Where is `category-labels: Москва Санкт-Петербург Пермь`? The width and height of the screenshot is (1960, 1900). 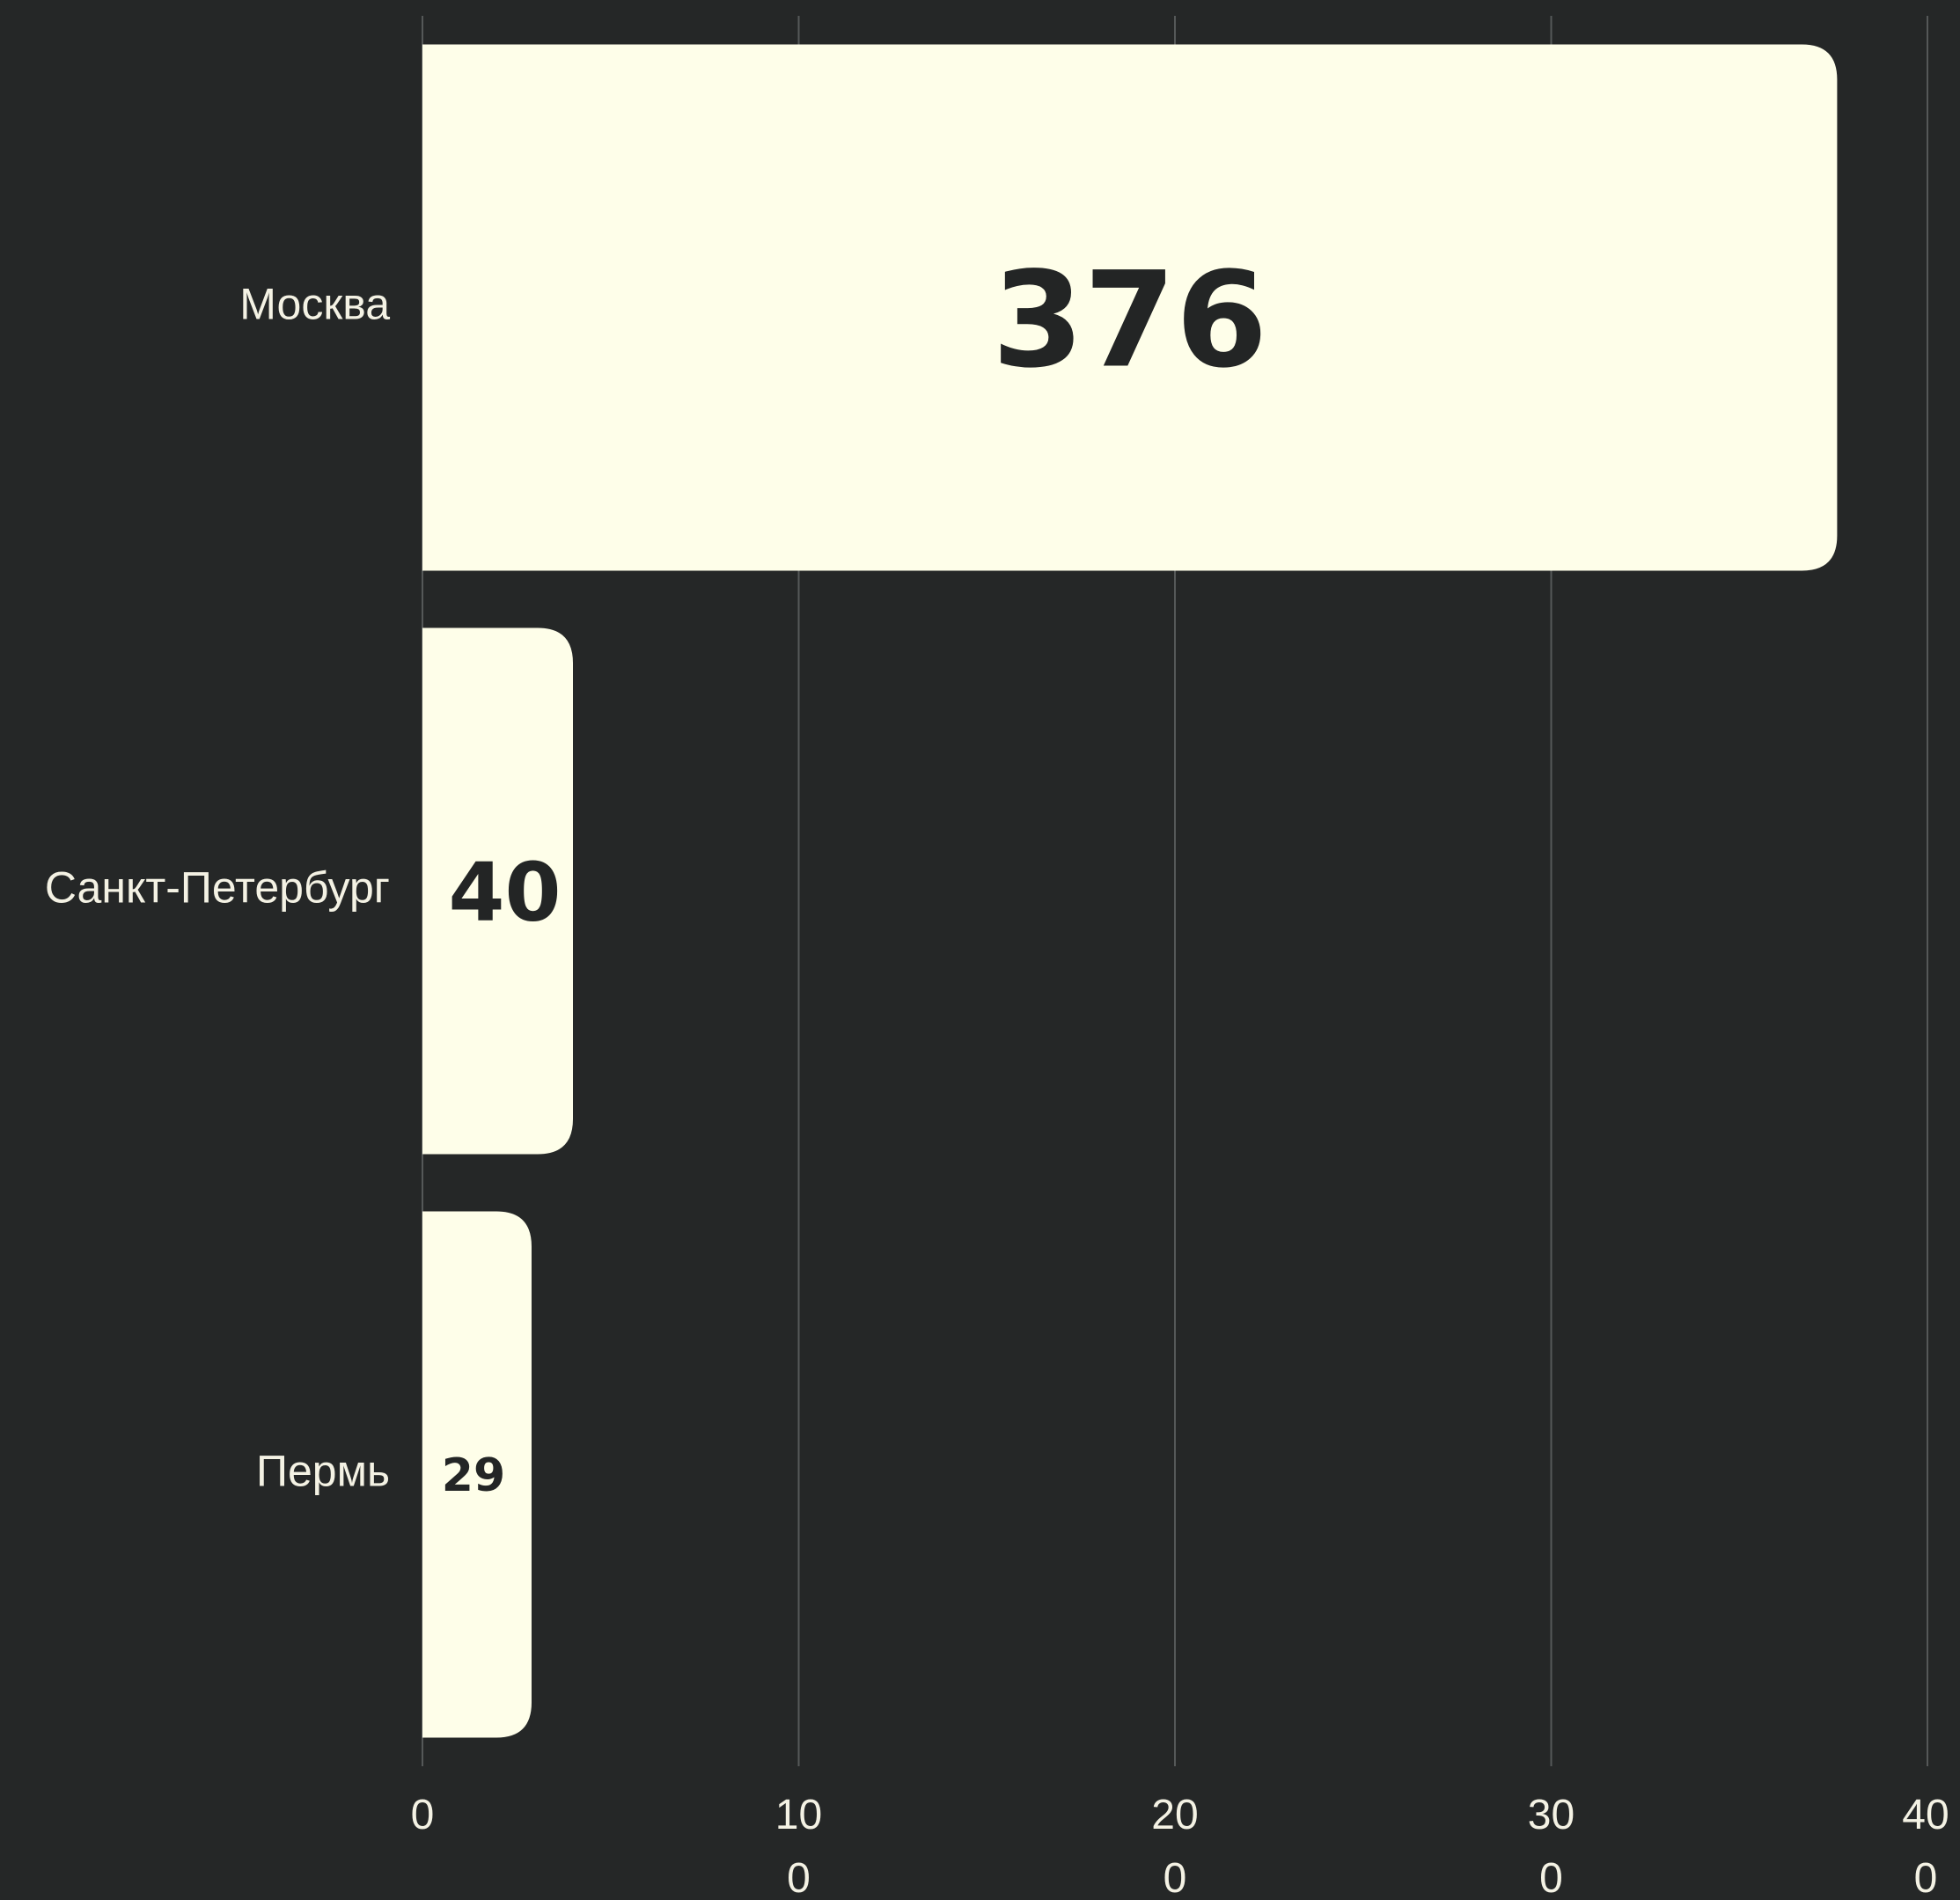 category-labels: Москва Санкт-Петербург Пермь is located at coordinates (217, 888).